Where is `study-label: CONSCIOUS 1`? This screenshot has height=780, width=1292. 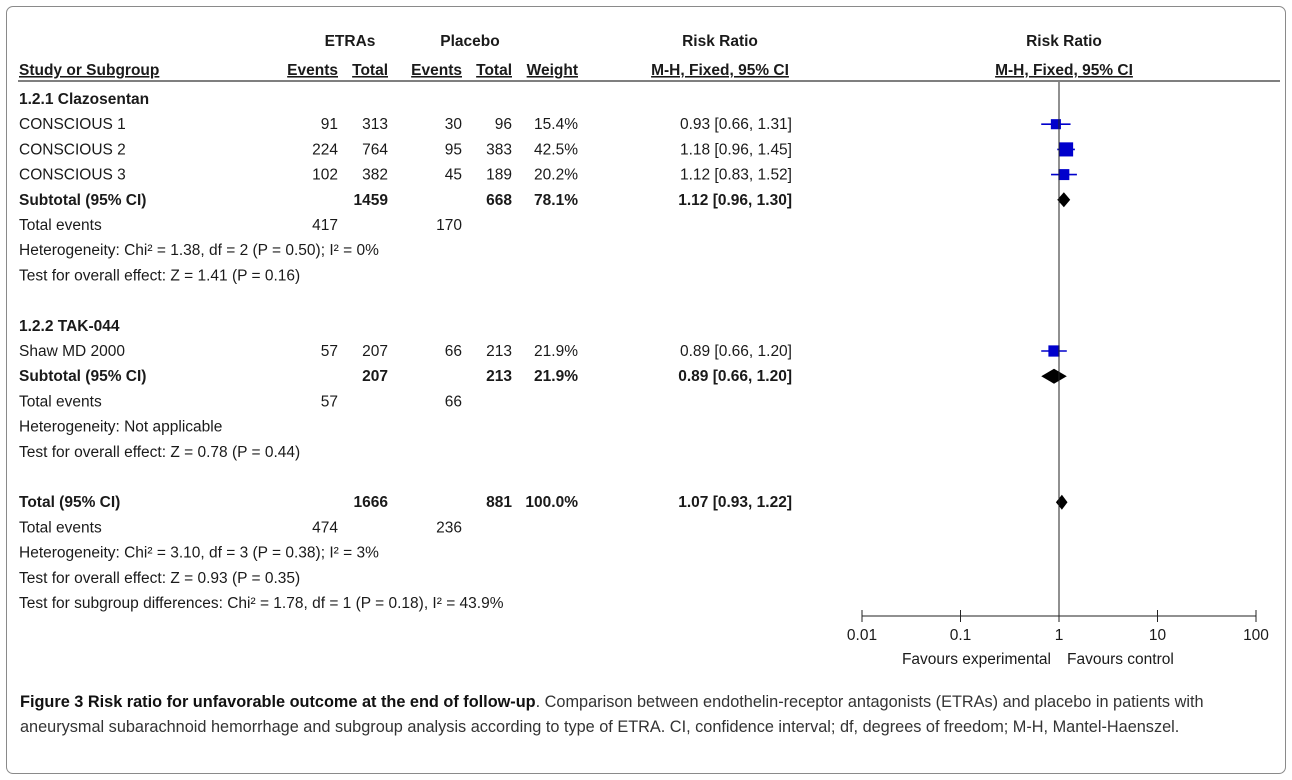
study-label: CONSCIOUS 1 is located at coordinates (72, 124).